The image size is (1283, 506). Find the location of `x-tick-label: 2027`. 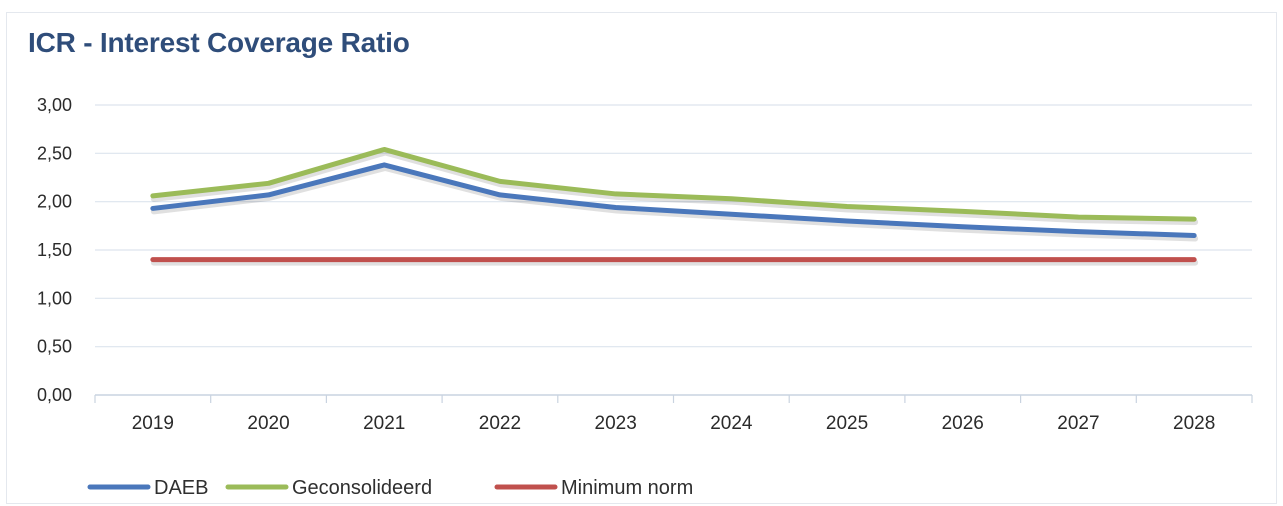

x-tick-label: 2027 is located at coordinates (1078, 423).